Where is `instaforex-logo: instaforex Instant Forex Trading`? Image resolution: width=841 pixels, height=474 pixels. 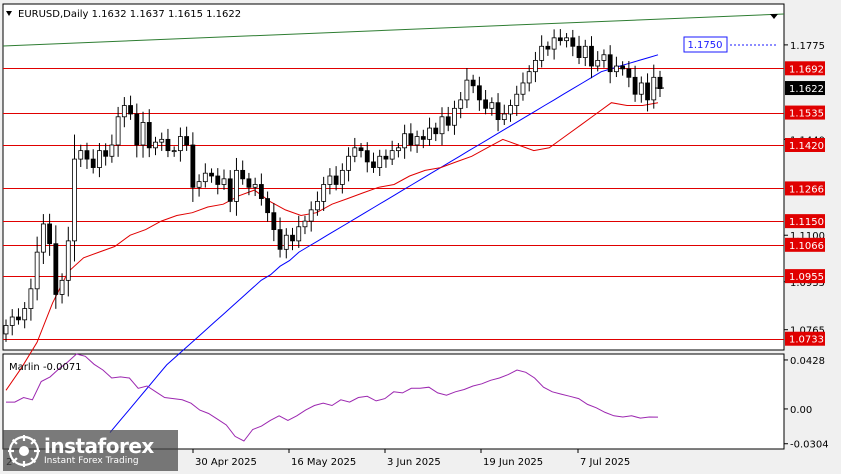 instaforex-logo: instaforex Instant Forex Trading is located at coordinates (90, 450).